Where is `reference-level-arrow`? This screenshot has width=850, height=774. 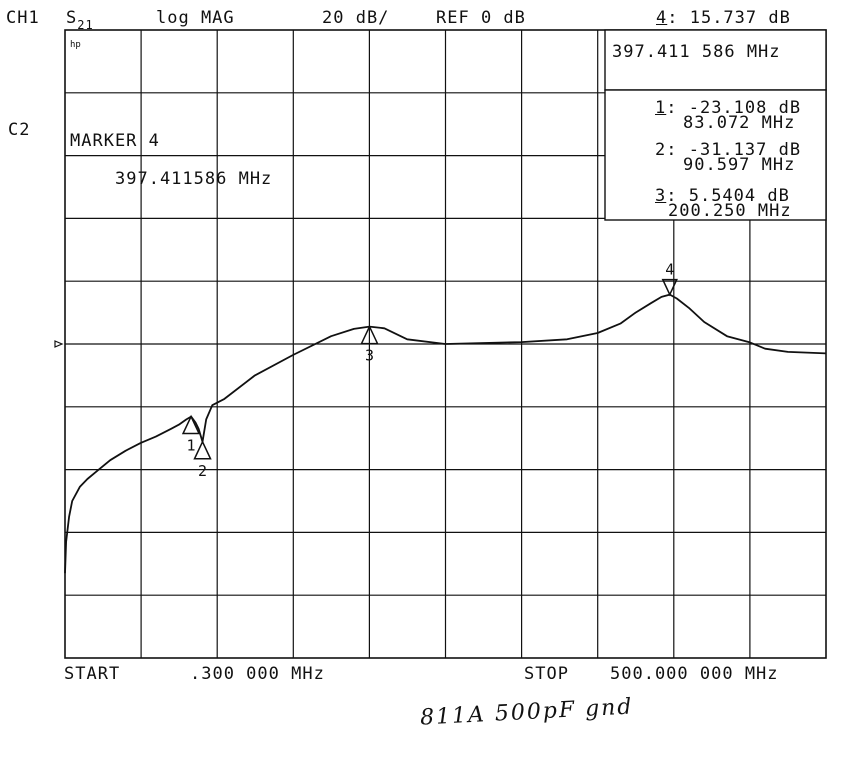
reference-level-arrow is located at coordinates (59, 344).